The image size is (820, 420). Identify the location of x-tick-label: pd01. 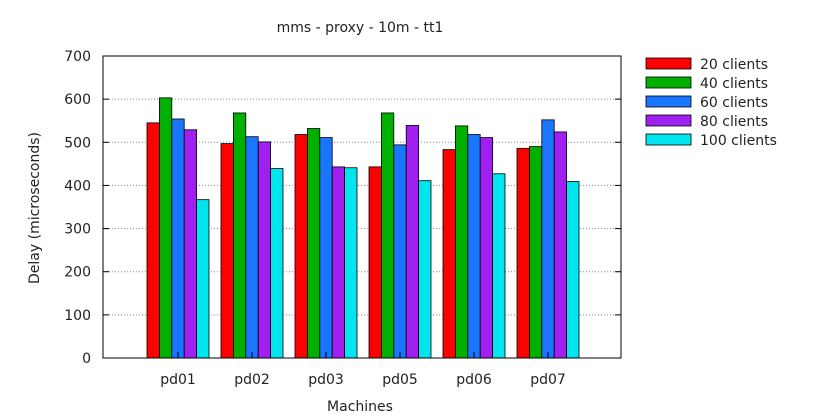
(178, 380).